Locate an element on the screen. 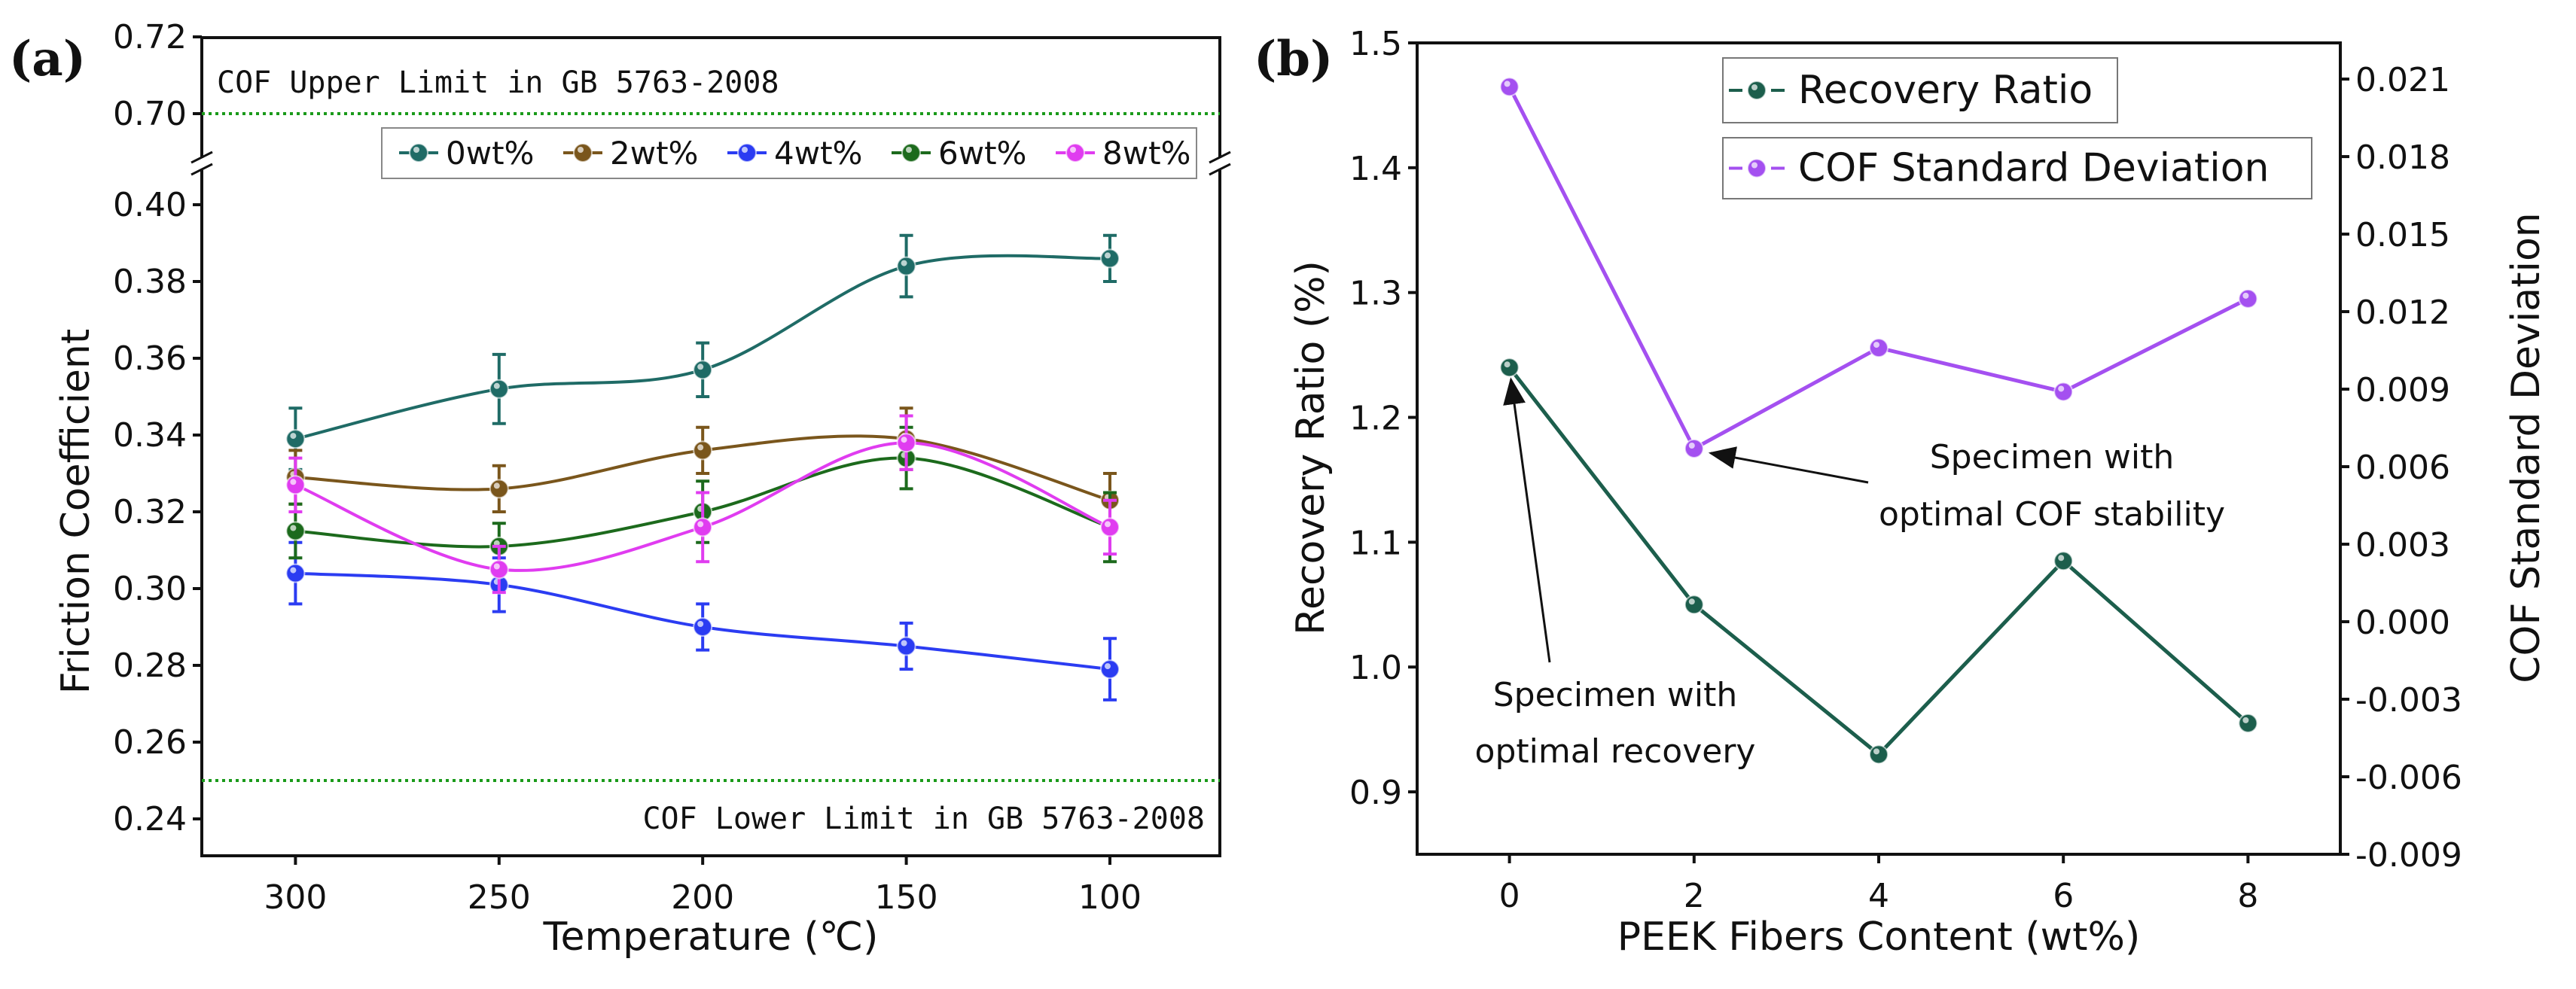 Image resolution: width=2576 pixels, height=989 pixels. series-0wt% is located at coordinates (702, 352).